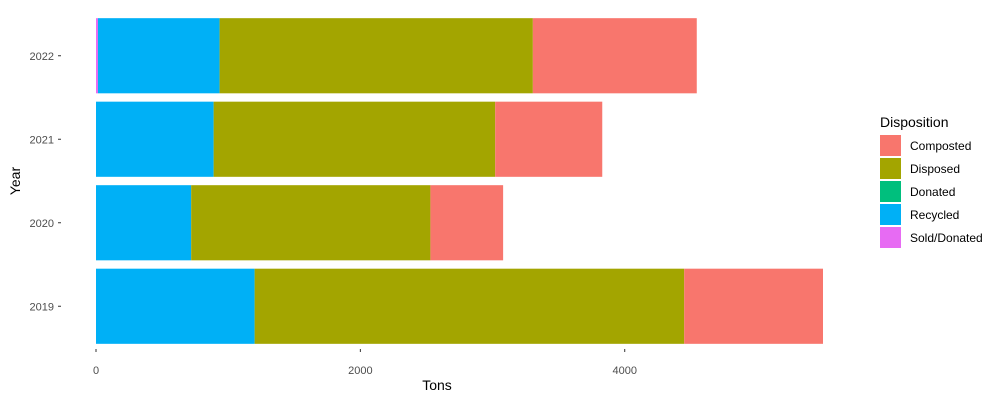  I want to click on legend-label-recycled: Recycled, so click(934, 215).